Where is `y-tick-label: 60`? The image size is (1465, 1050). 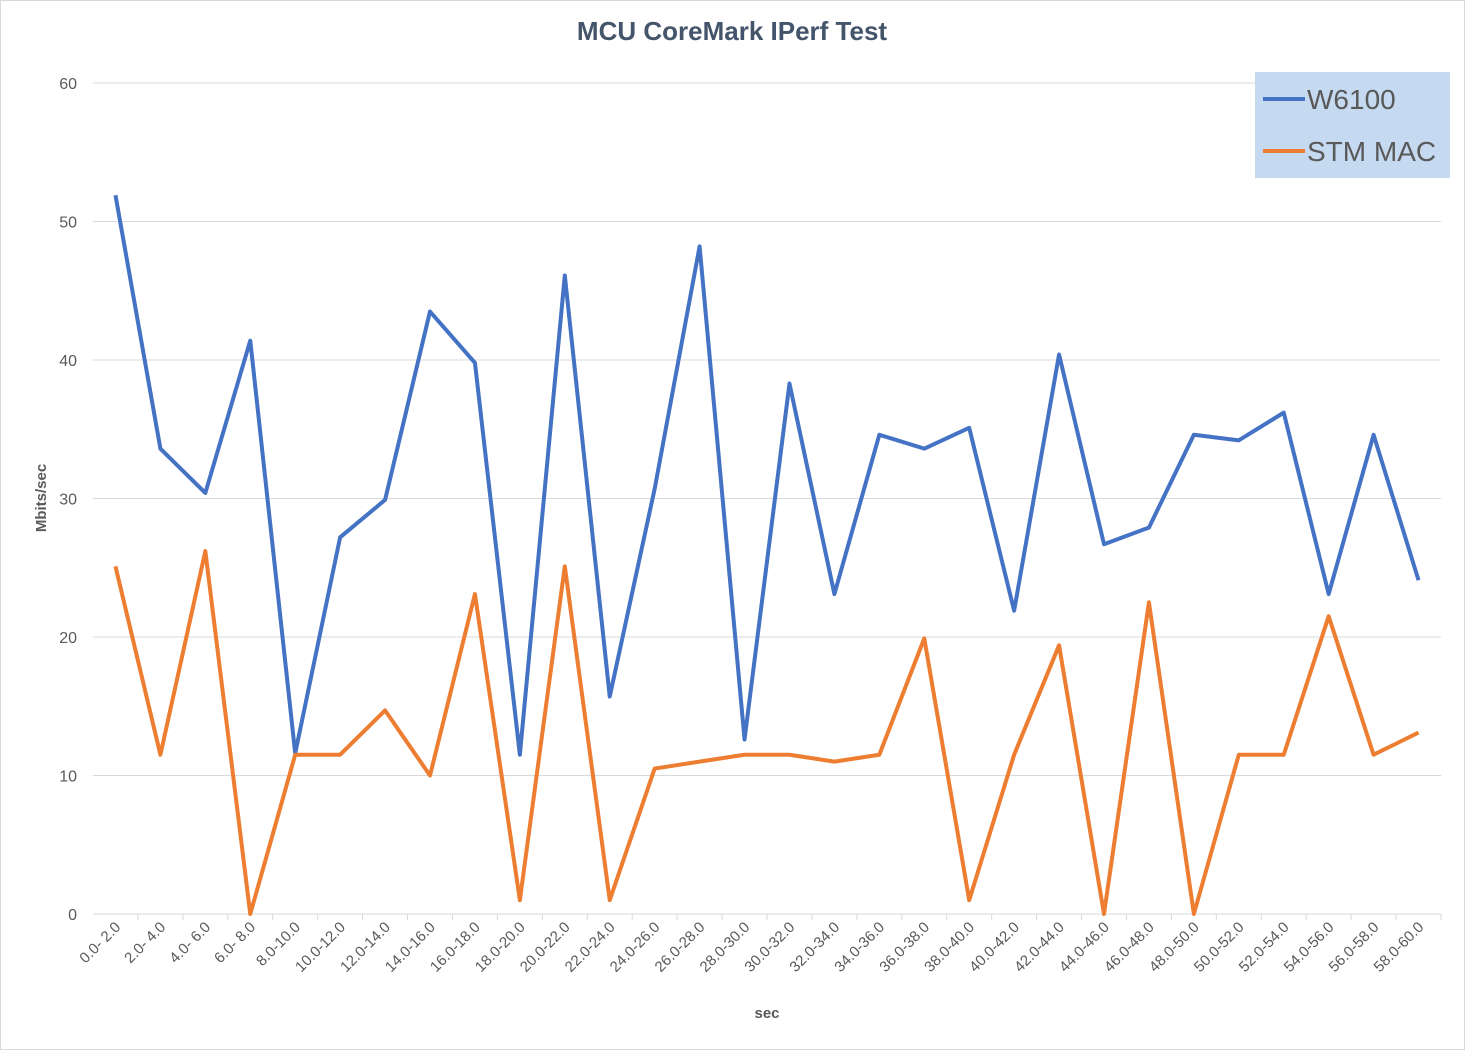
y-tick-label: 60 is located at coordinates (68, 84).